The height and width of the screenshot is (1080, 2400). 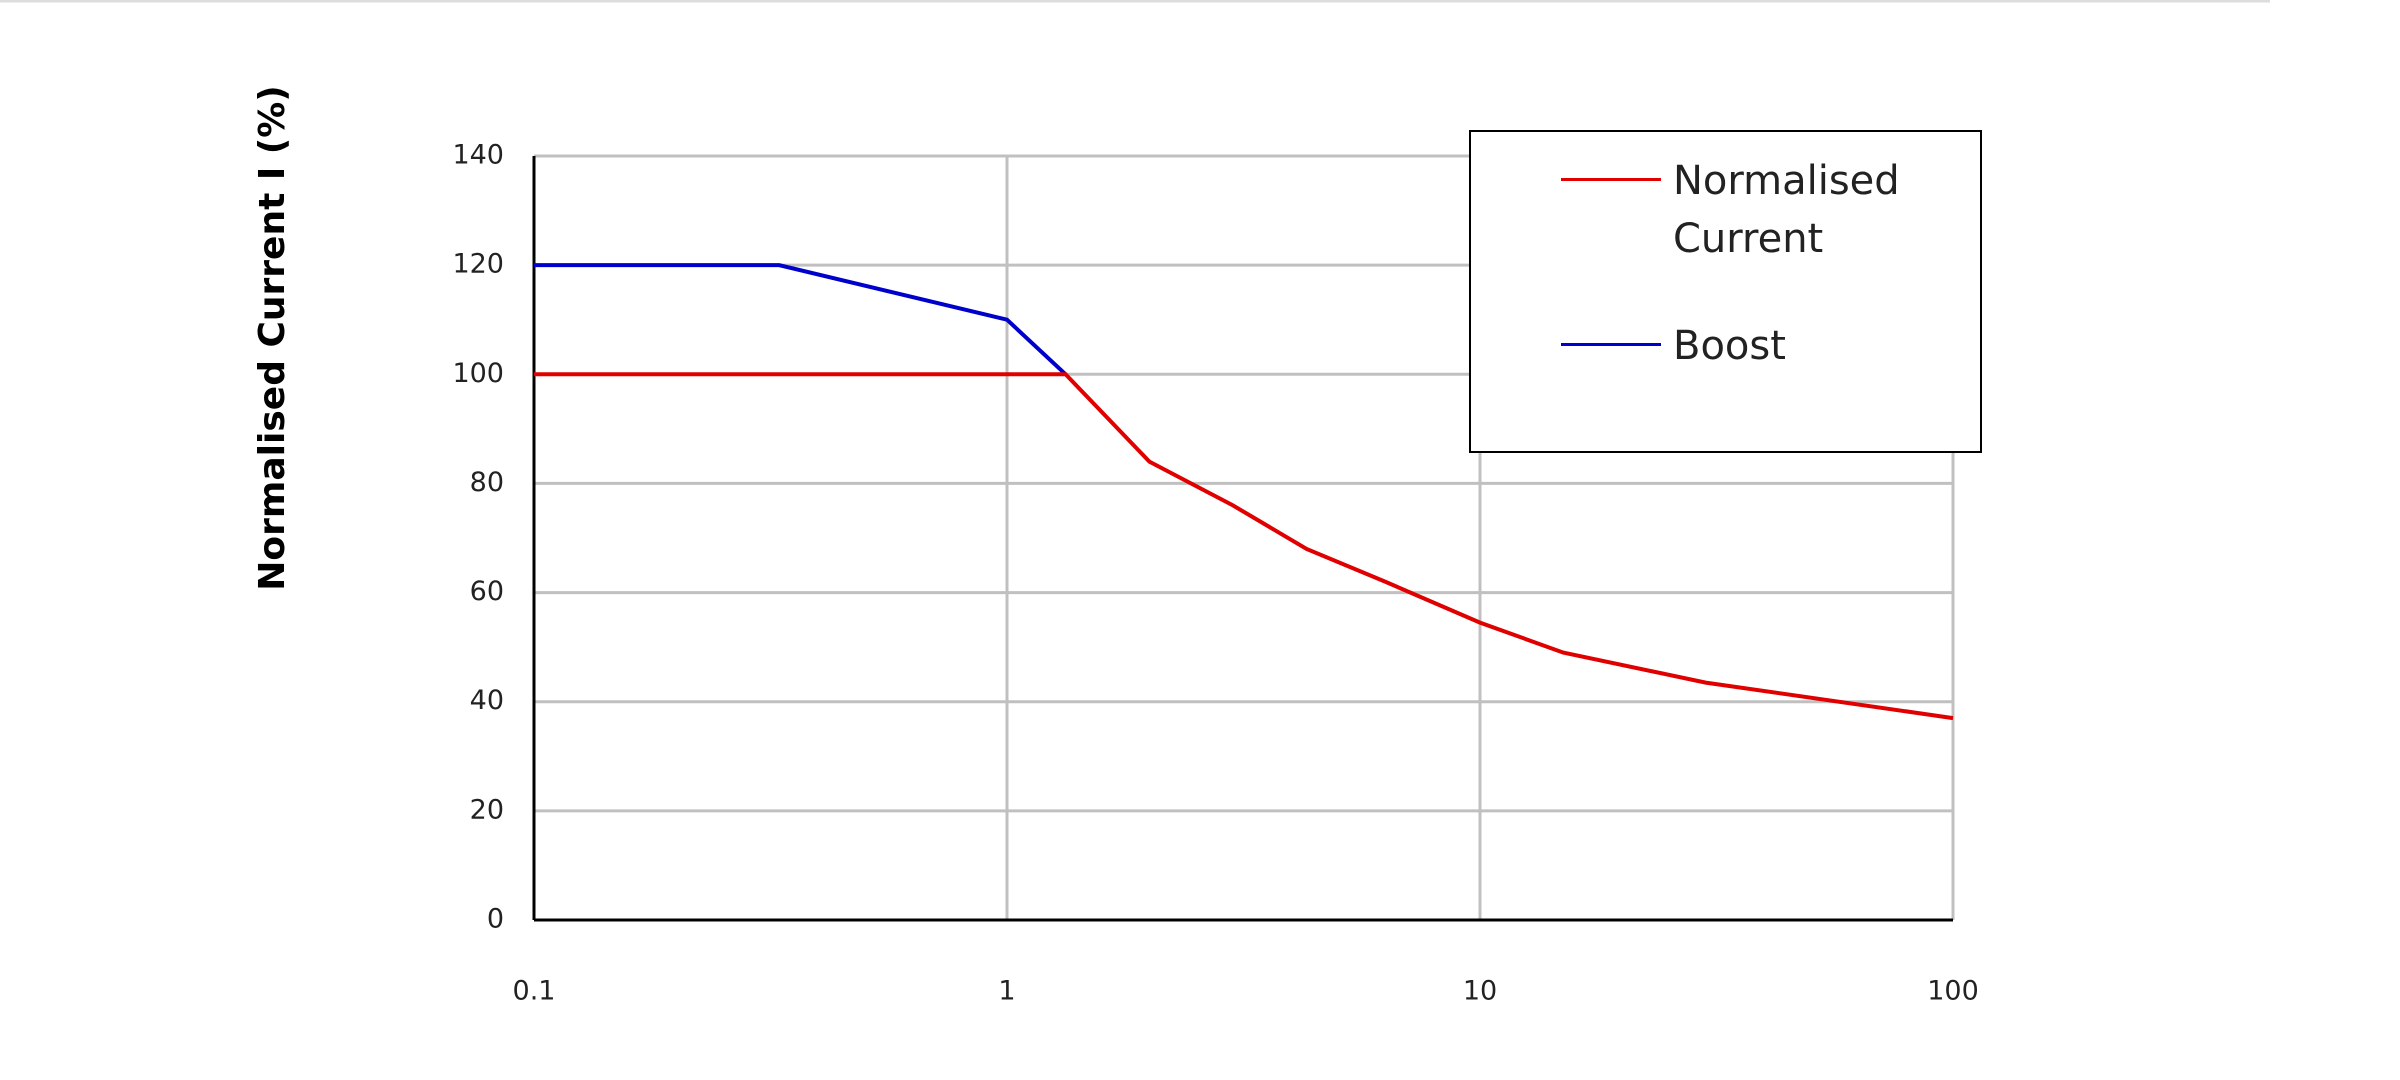 What do you see at coordinates (1480, 991) in the screenshot?
I see `x-tick-label: 10` at bounding box center [1480, 991].